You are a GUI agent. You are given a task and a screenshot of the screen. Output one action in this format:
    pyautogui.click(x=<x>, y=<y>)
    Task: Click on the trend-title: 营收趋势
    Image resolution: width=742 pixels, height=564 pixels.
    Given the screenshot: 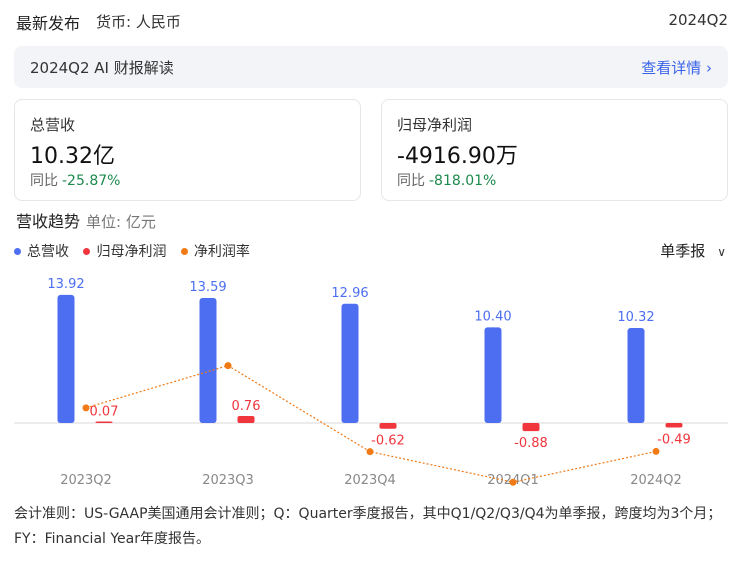 What is the action you would take?
    pyautogui.click(x=48, y=221)
    